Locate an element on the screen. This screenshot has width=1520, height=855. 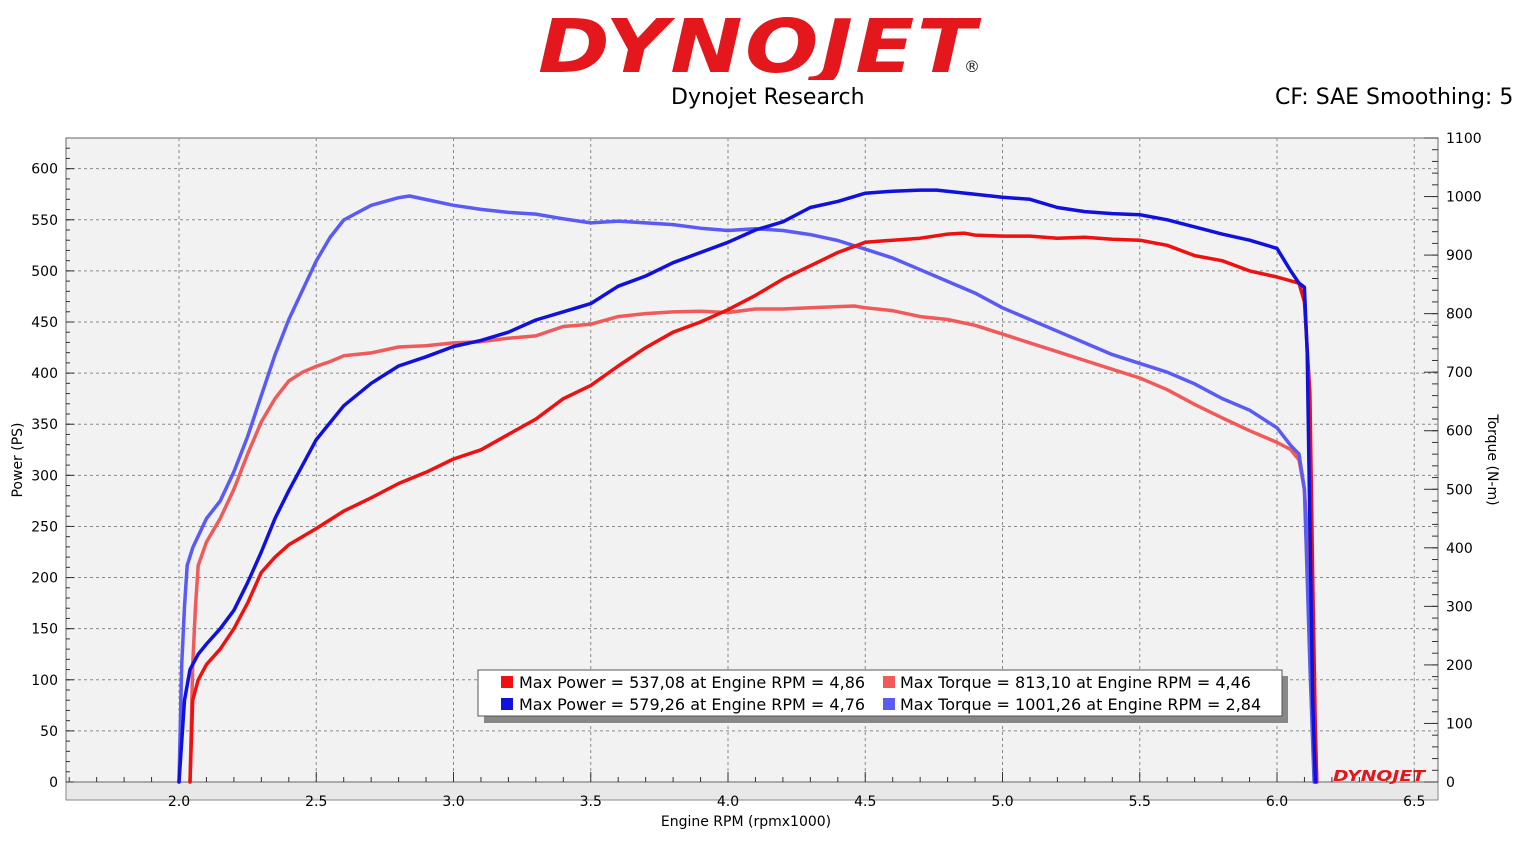
y-right-tick-label: 1100 is located at coordinates (1464, 139).